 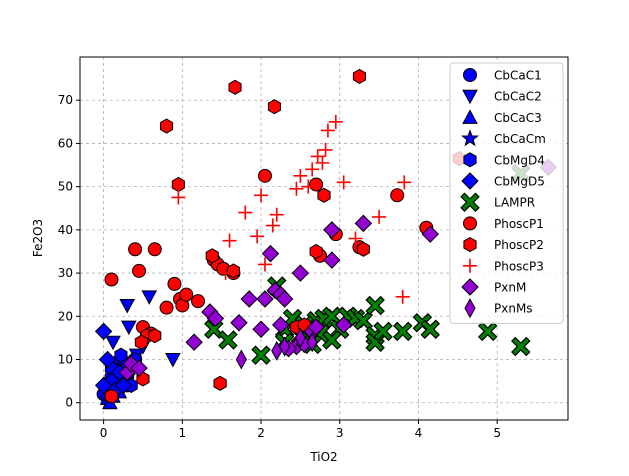 What do you see at coordinates (183, 433) in the screenshot?
I see `x-tick-label: 1` at bounding box center [183, 433].